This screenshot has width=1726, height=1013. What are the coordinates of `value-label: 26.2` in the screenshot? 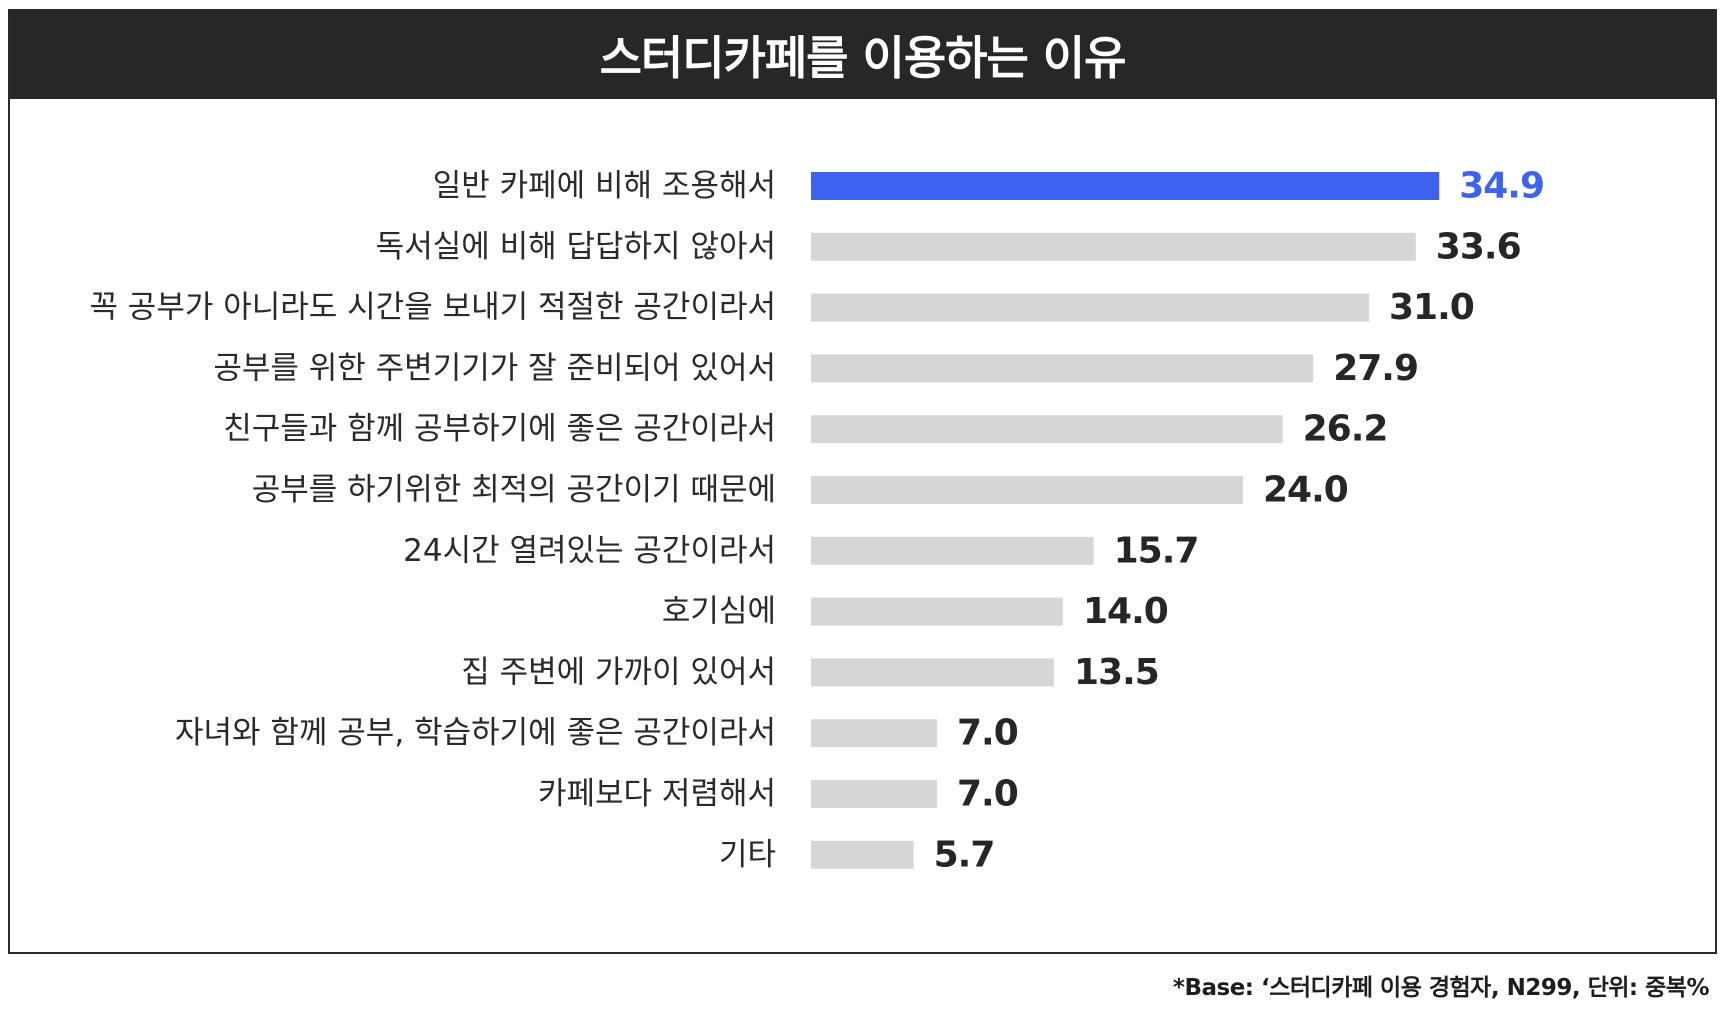 It's located at (1345, 429).